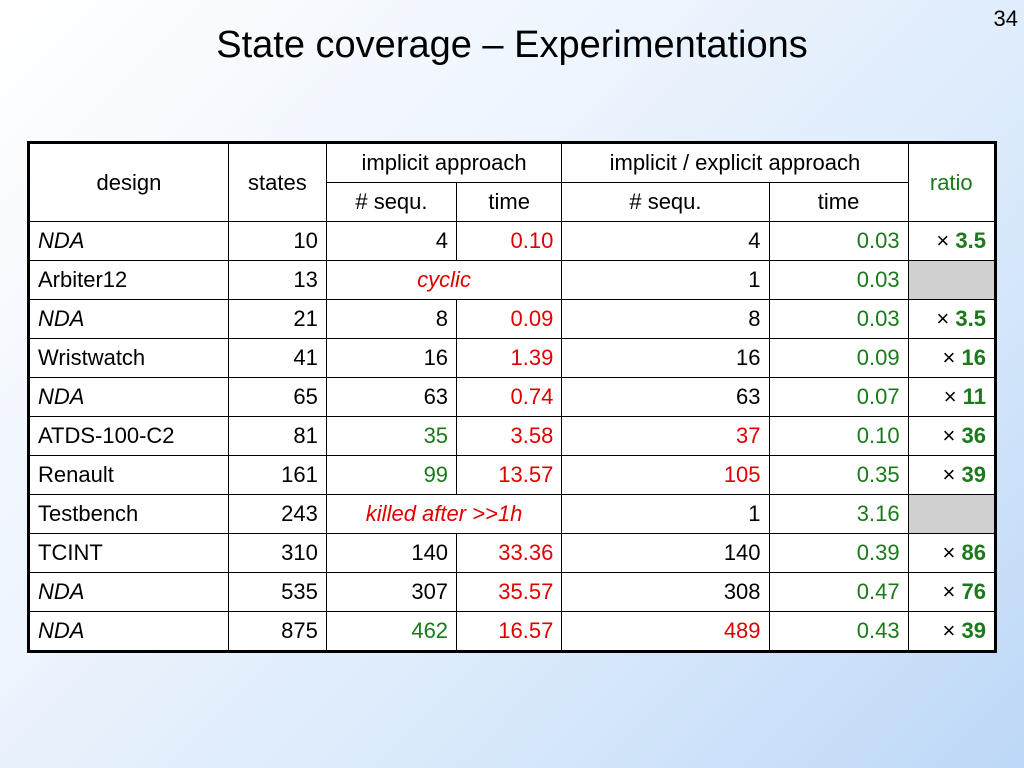 This screenshot has width=1024, height=768. I want to click on header-implicit-explicit: implicit / explicit approach, so click(735, 162).